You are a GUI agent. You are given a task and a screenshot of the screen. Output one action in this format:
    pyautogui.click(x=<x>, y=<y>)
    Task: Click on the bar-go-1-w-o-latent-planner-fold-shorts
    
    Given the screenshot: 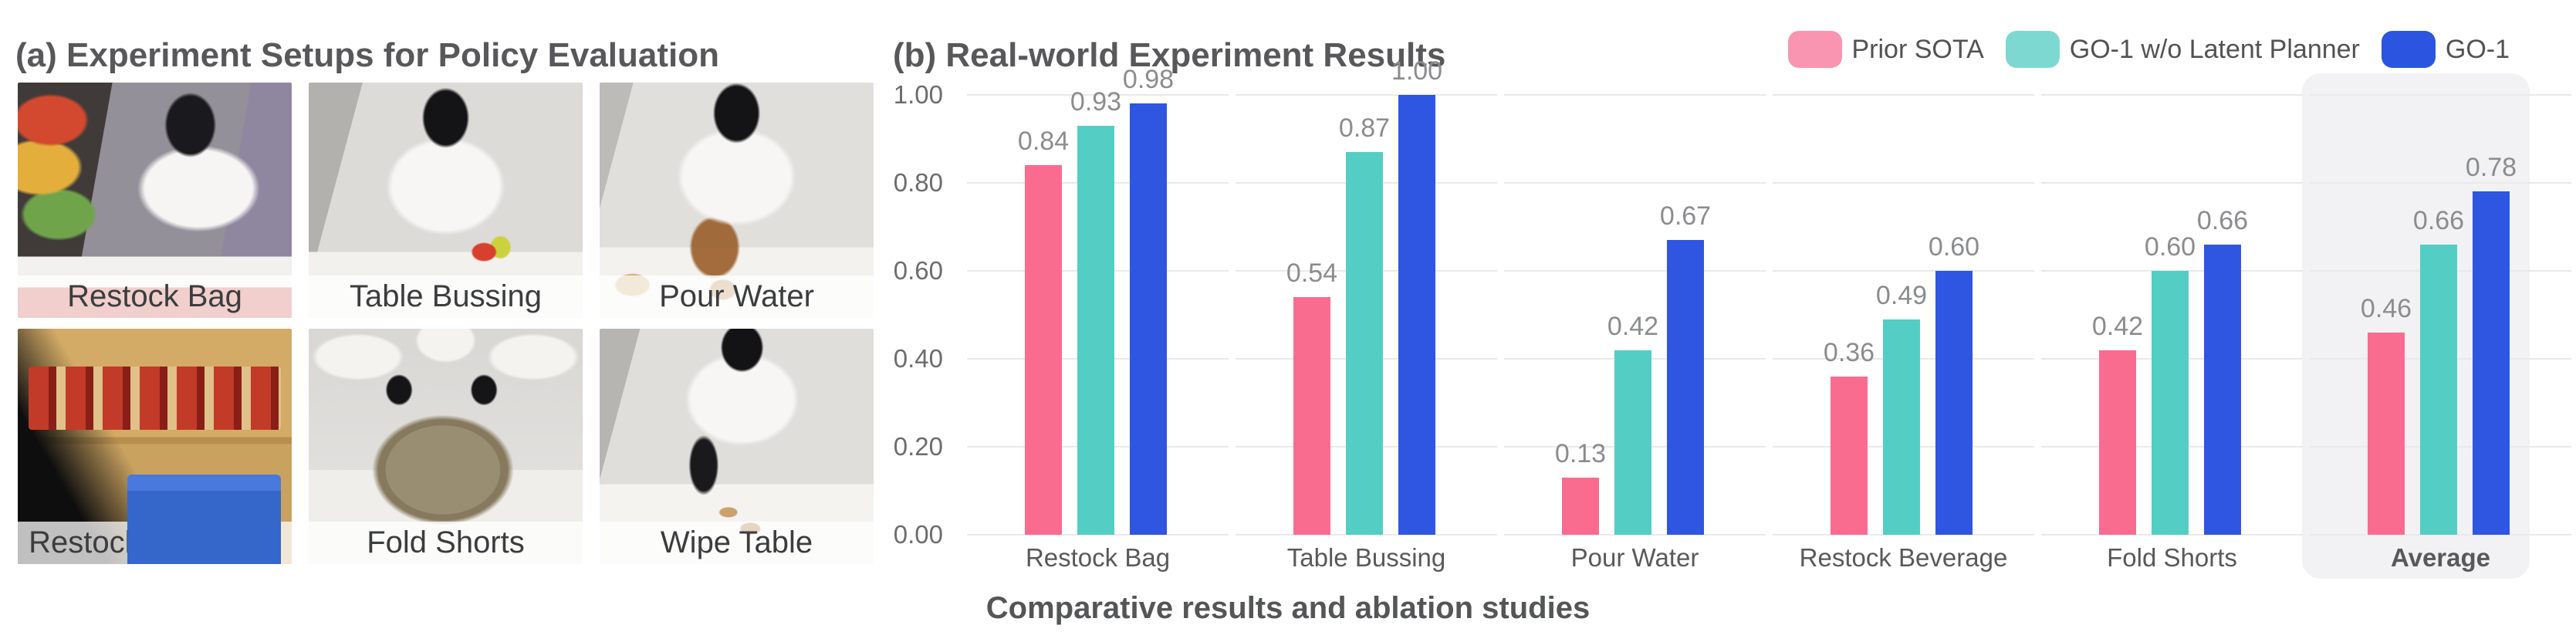 What is the action you would take?
    pyautogui.click(x=2170, y=403)
    